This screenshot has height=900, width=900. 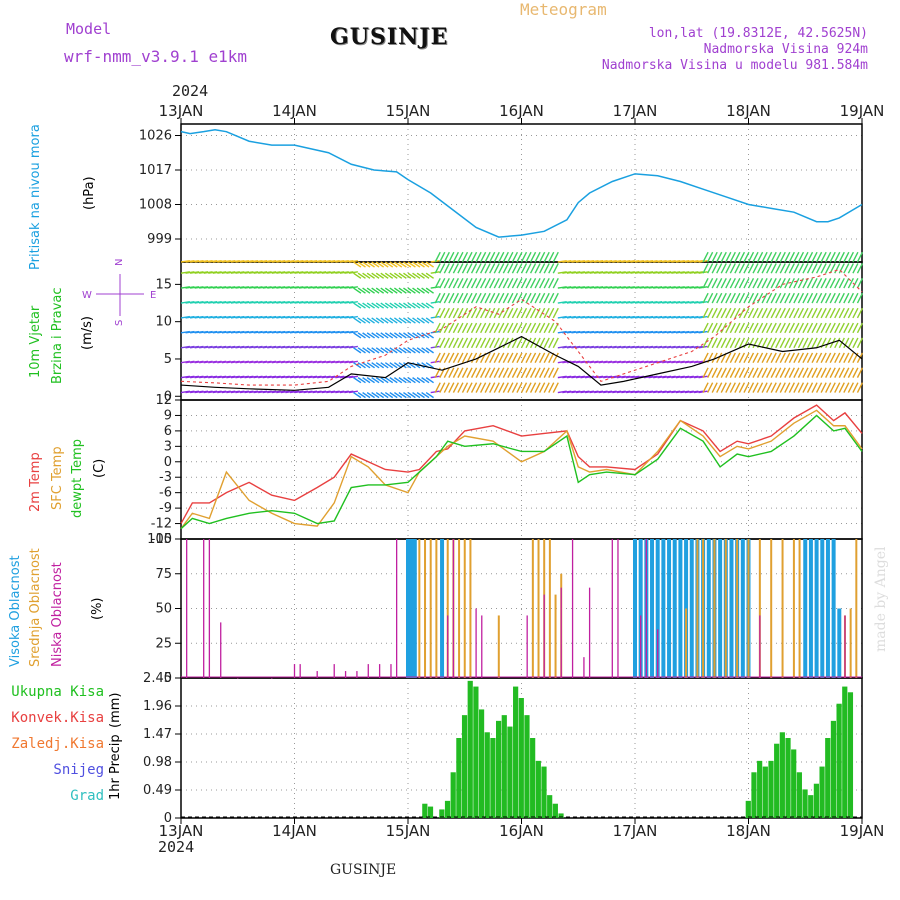 What do you see at coordinates (89, 193) in the screenshot?
I see `pressure-unit: (hPa)` at bounding box center [89, 193].